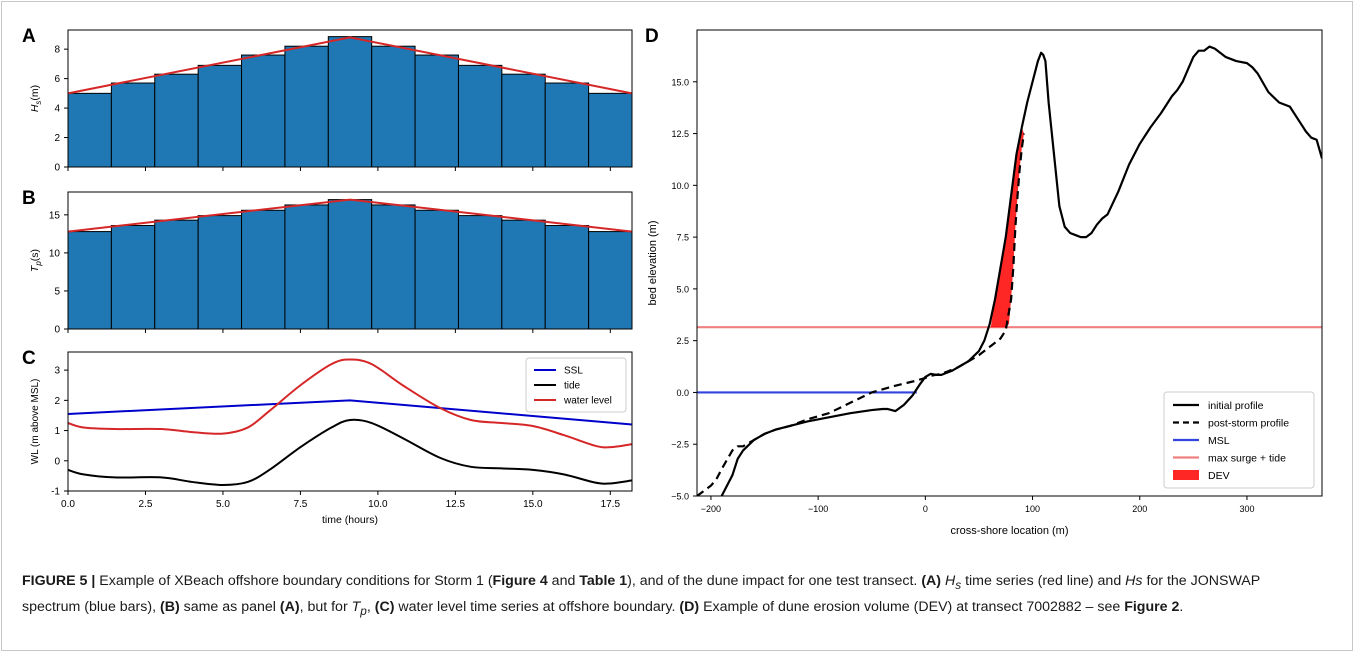 The image size is (1355, 654). Describe the element at coordinates (925, 509) in the screenshot. I see `x-tick-label: 0` at that location.